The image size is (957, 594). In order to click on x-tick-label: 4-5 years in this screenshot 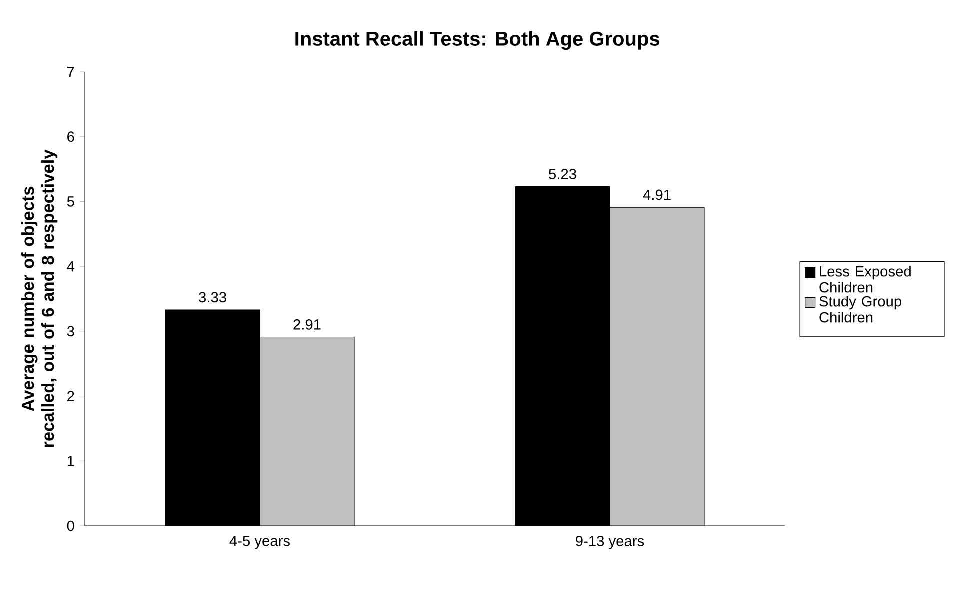, I will do `click(260, 543)`.